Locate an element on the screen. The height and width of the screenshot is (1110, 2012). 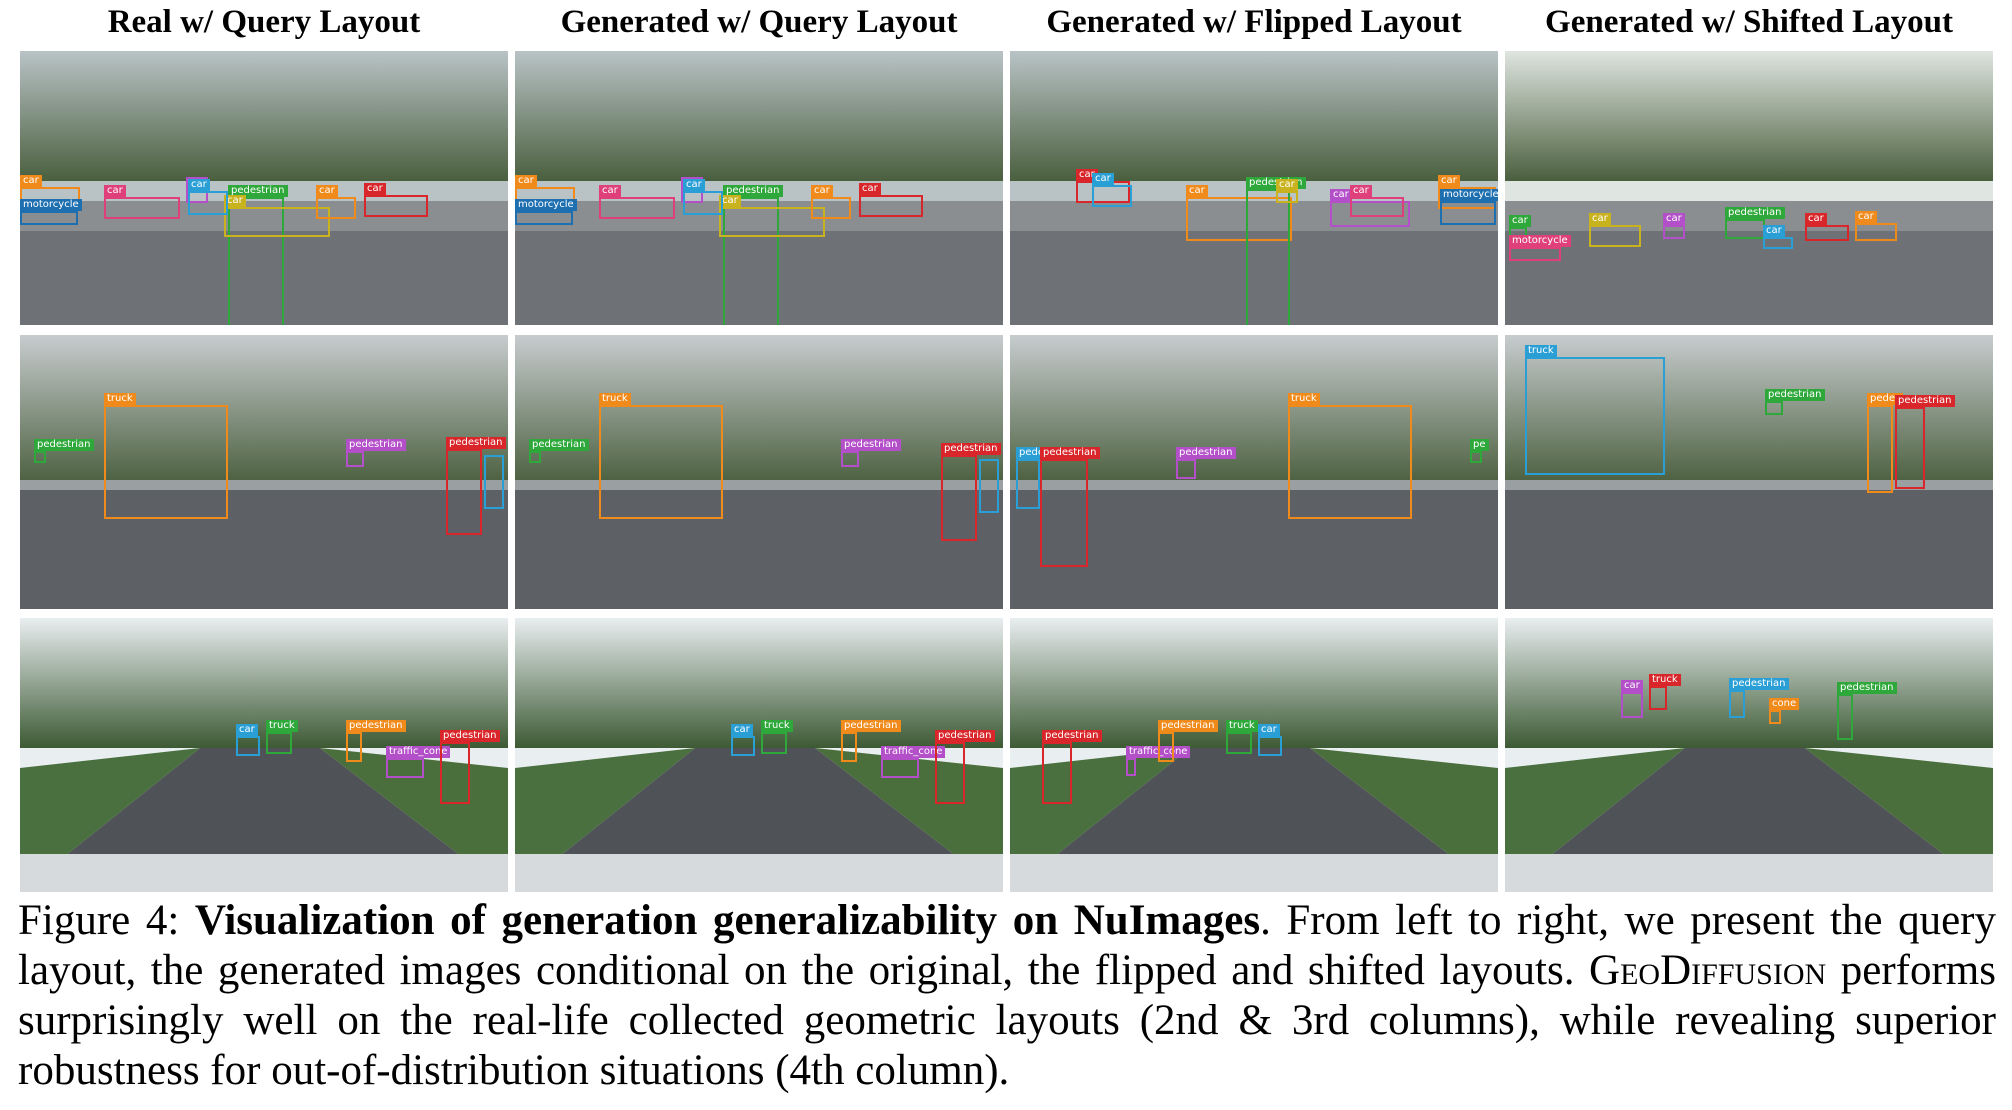
column-header-3: Generated w/ Flipped Layout is located at coordinates (1254, 21).